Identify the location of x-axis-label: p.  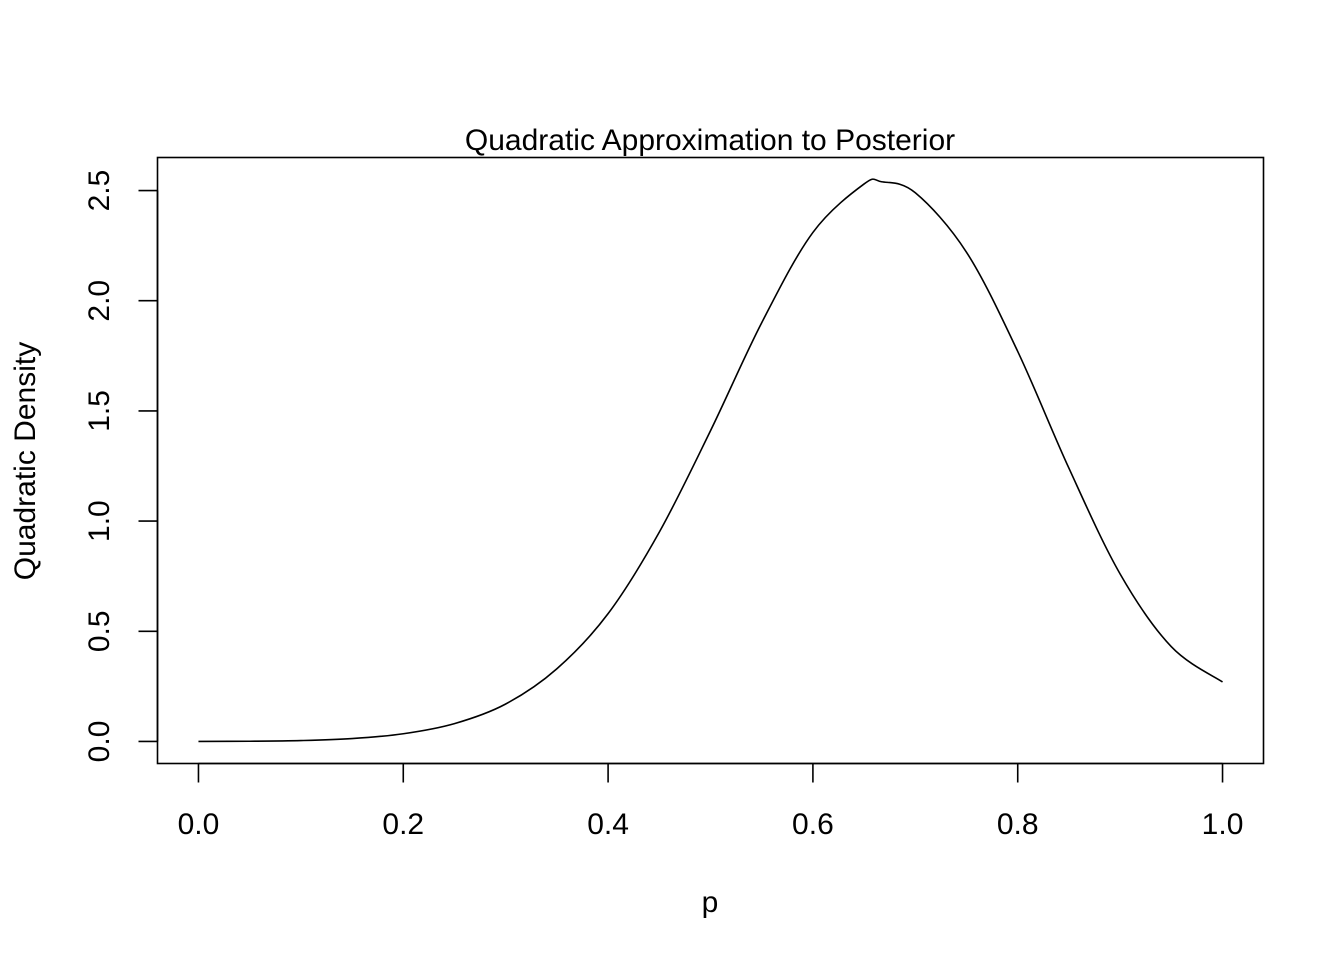
(710, 902).